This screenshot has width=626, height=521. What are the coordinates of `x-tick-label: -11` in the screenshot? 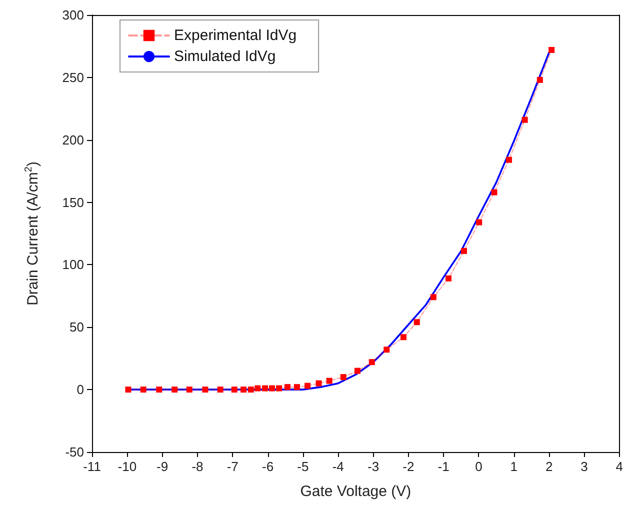 It's located at (92, 466).